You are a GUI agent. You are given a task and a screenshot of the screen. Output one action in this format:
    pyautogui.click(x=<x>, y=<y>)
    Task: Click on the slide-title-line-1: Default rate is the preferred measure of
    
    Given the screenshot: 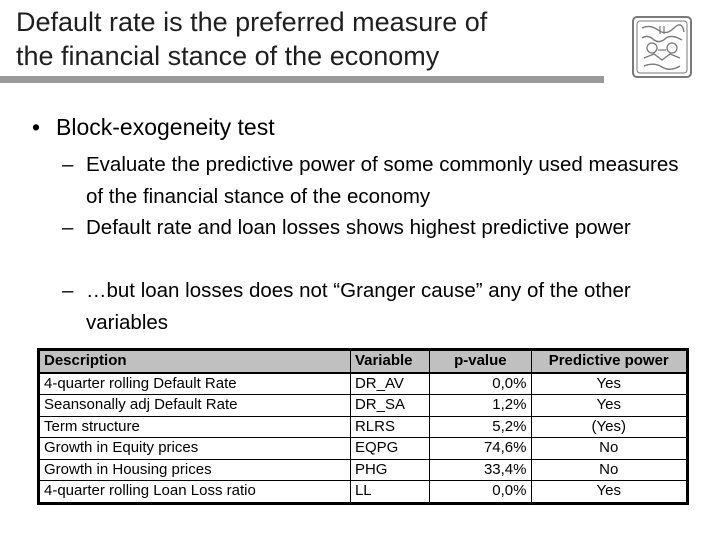 What is the action you would take?
    pyautogui.click(x=252, y=22)
    